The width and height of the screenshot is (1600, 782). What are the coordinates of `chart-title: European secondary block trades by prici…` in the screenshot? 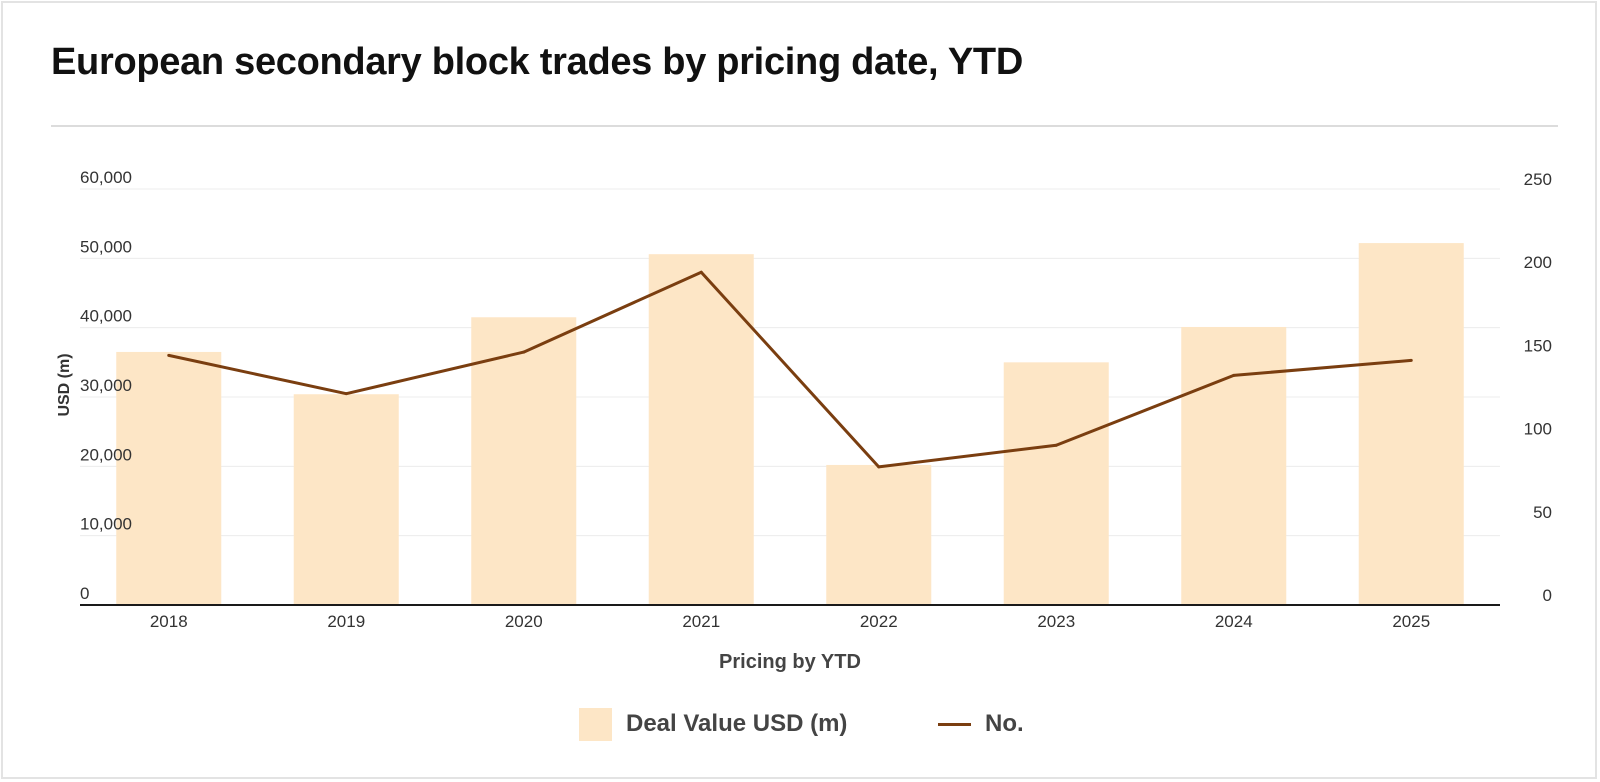 It's located at (537, 62).